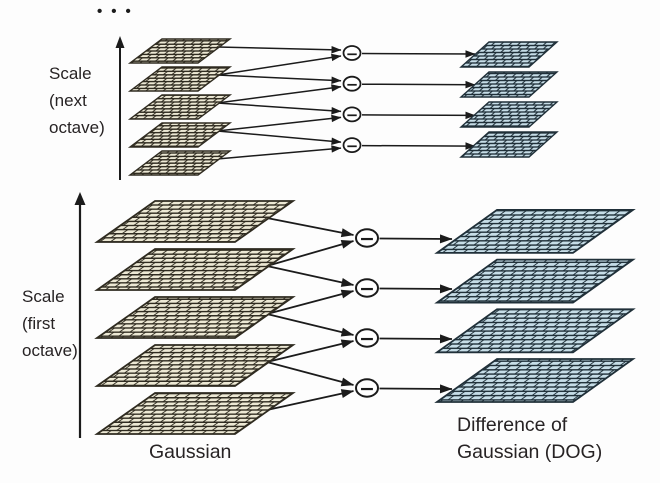  I want to click on scale-first-octave-label: Scale (first octave), so click(50, 323).